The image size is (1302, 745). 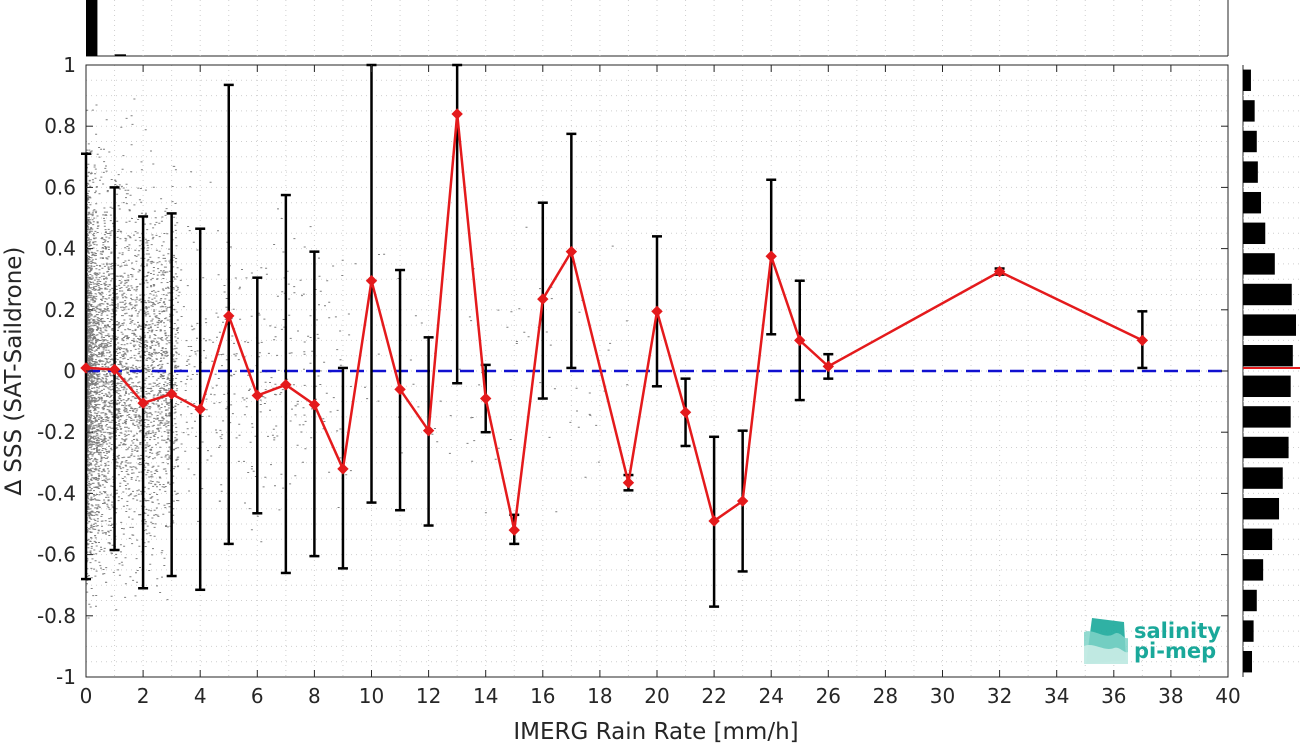 What do you see at coordinates (200, 696) in the screenshot?
I see `x-tick-label: 4` at bounding box center [200, 696].